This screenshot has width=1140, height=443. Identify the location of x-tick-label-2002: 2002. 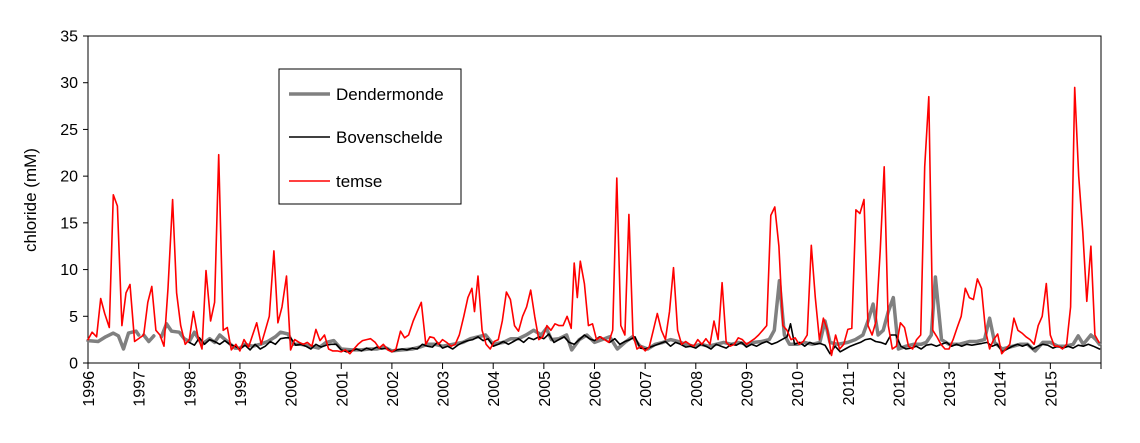
(393, 389).